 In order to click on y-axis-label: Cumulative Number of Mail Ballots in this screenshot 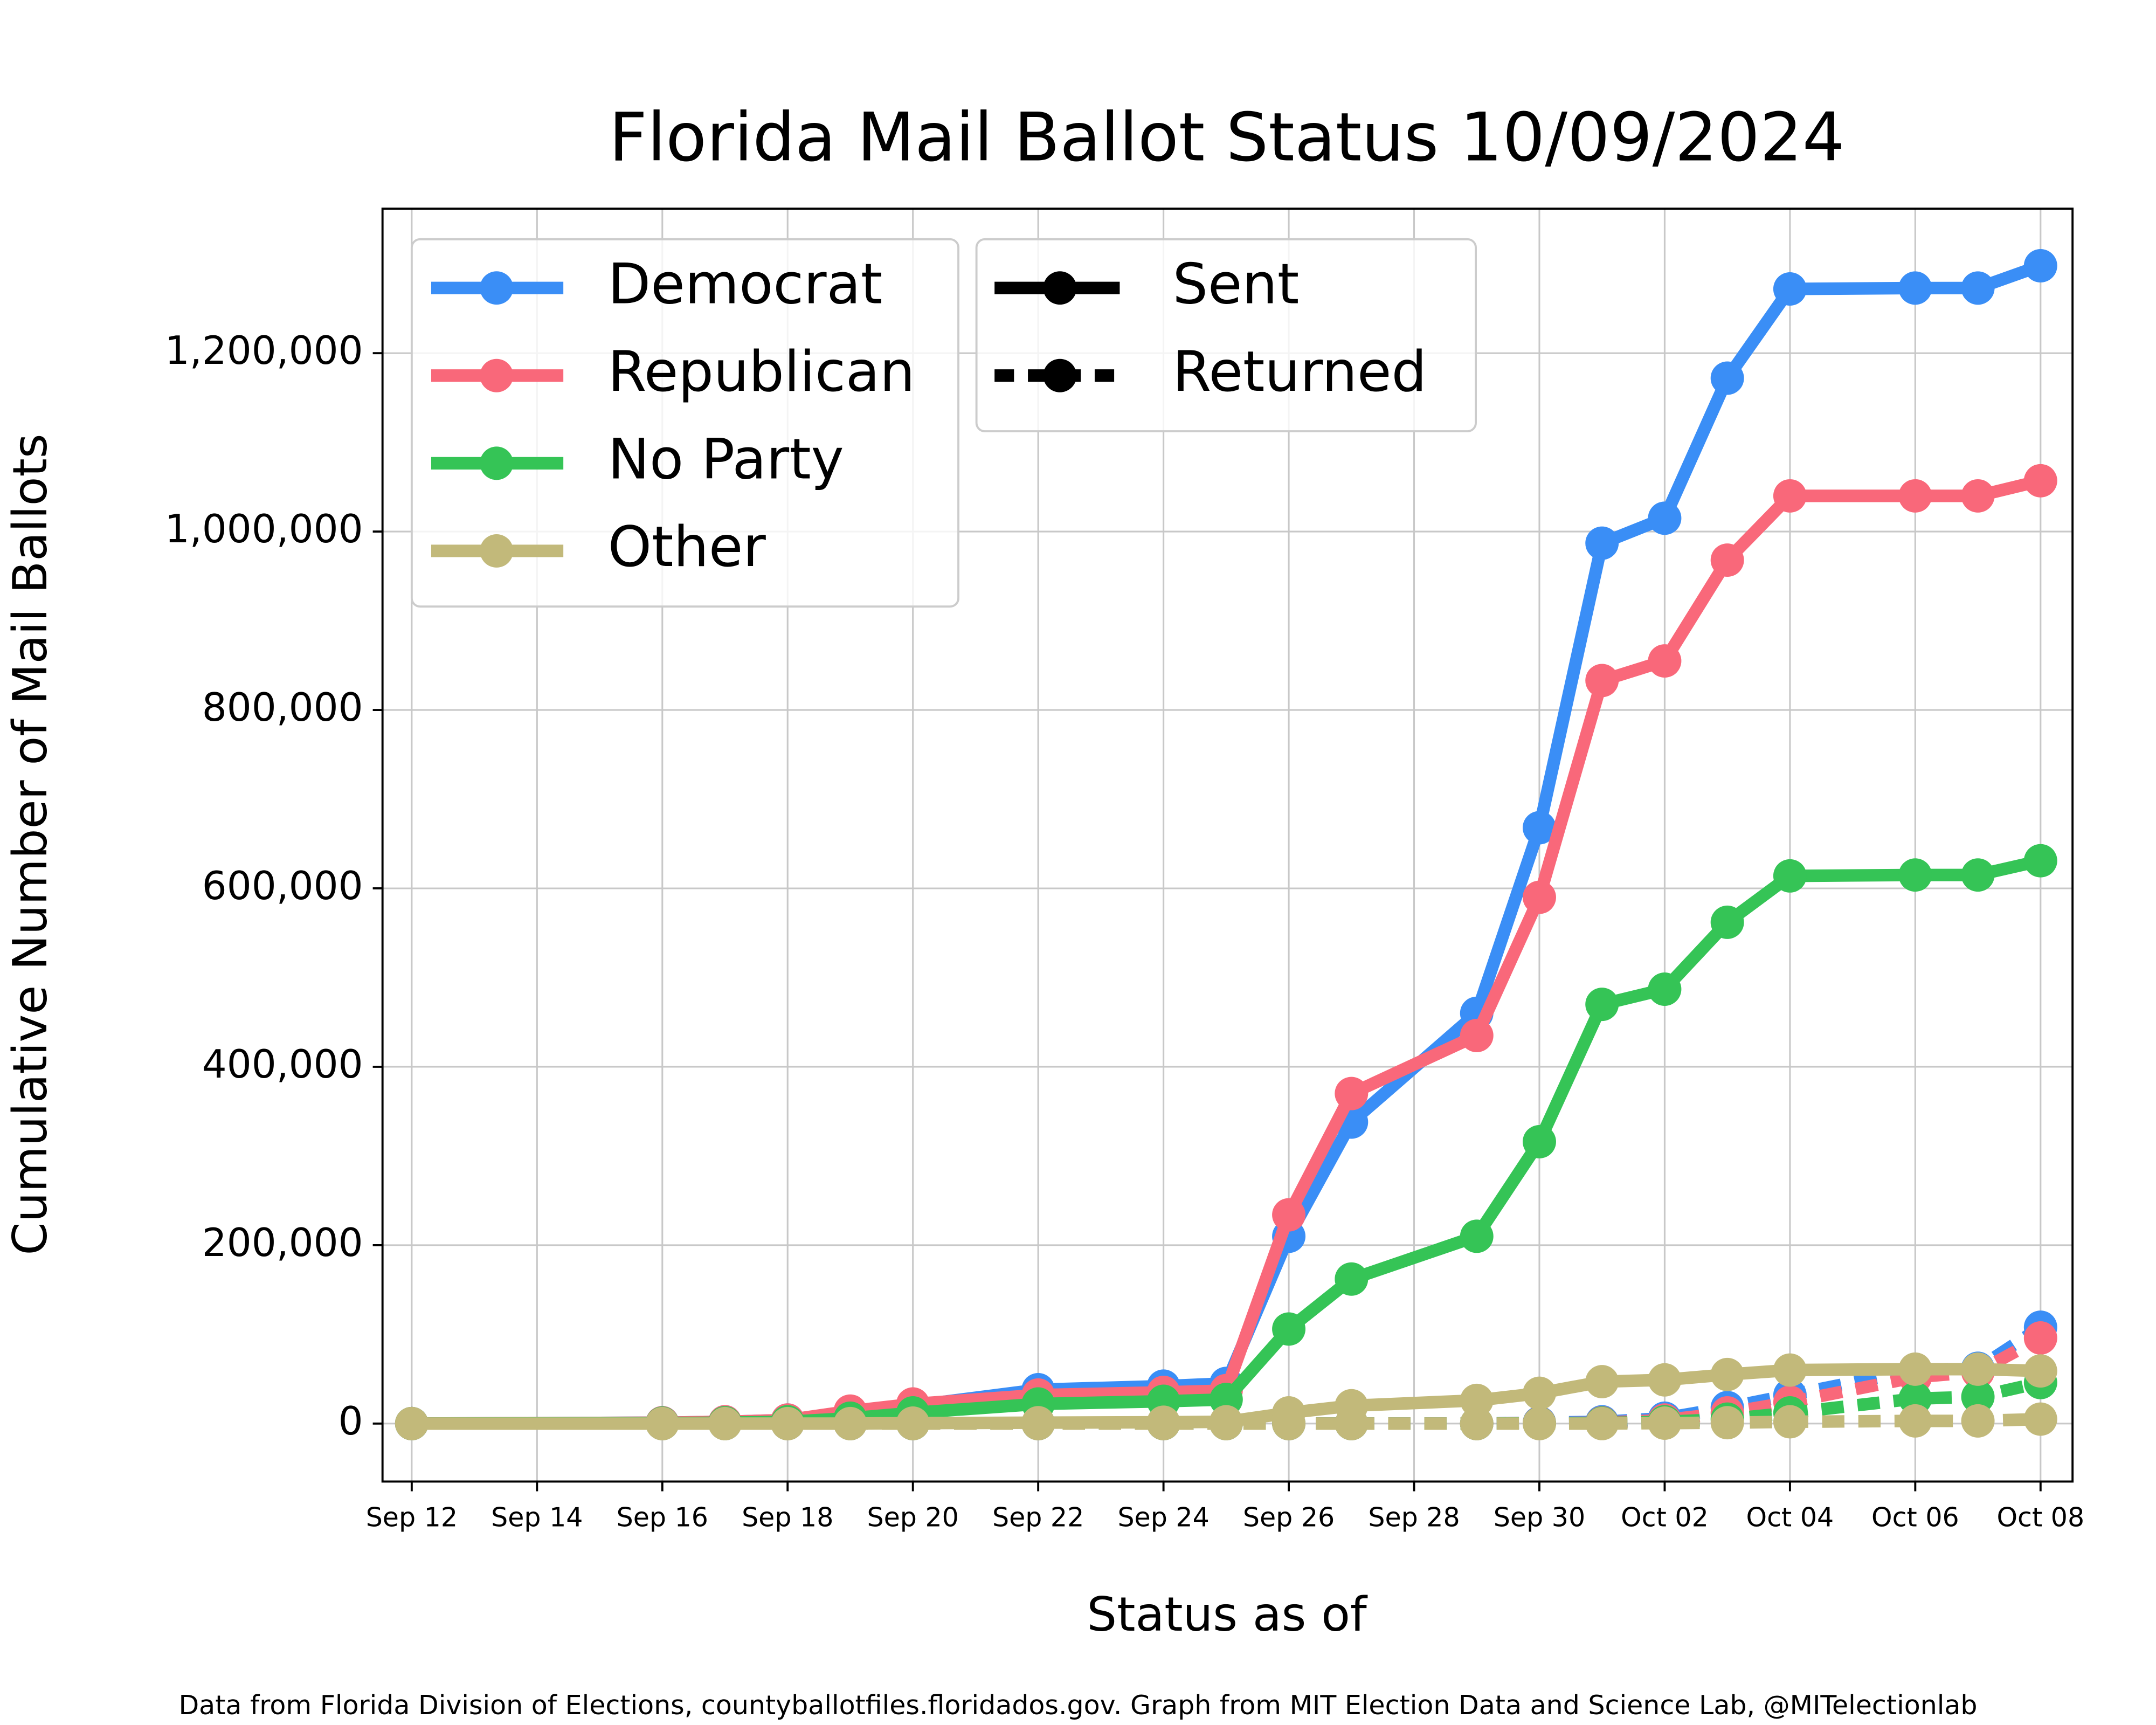, I will do `click(30, 844)`.